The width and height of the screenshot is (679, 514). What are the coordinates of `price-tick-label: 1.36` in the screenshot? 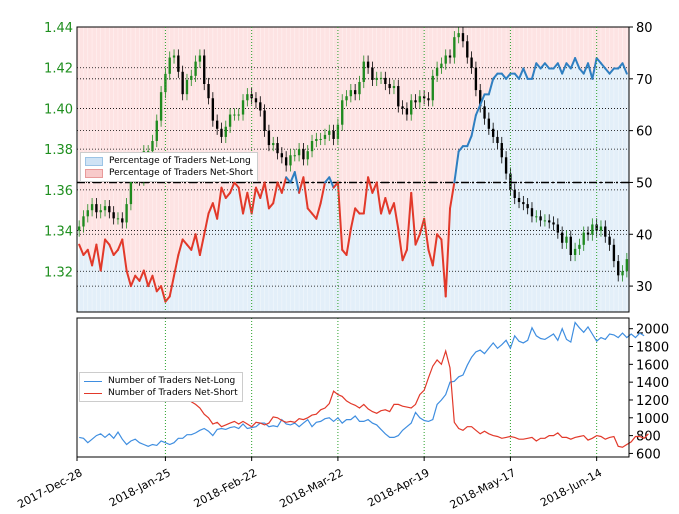 It's located at (58, 191).